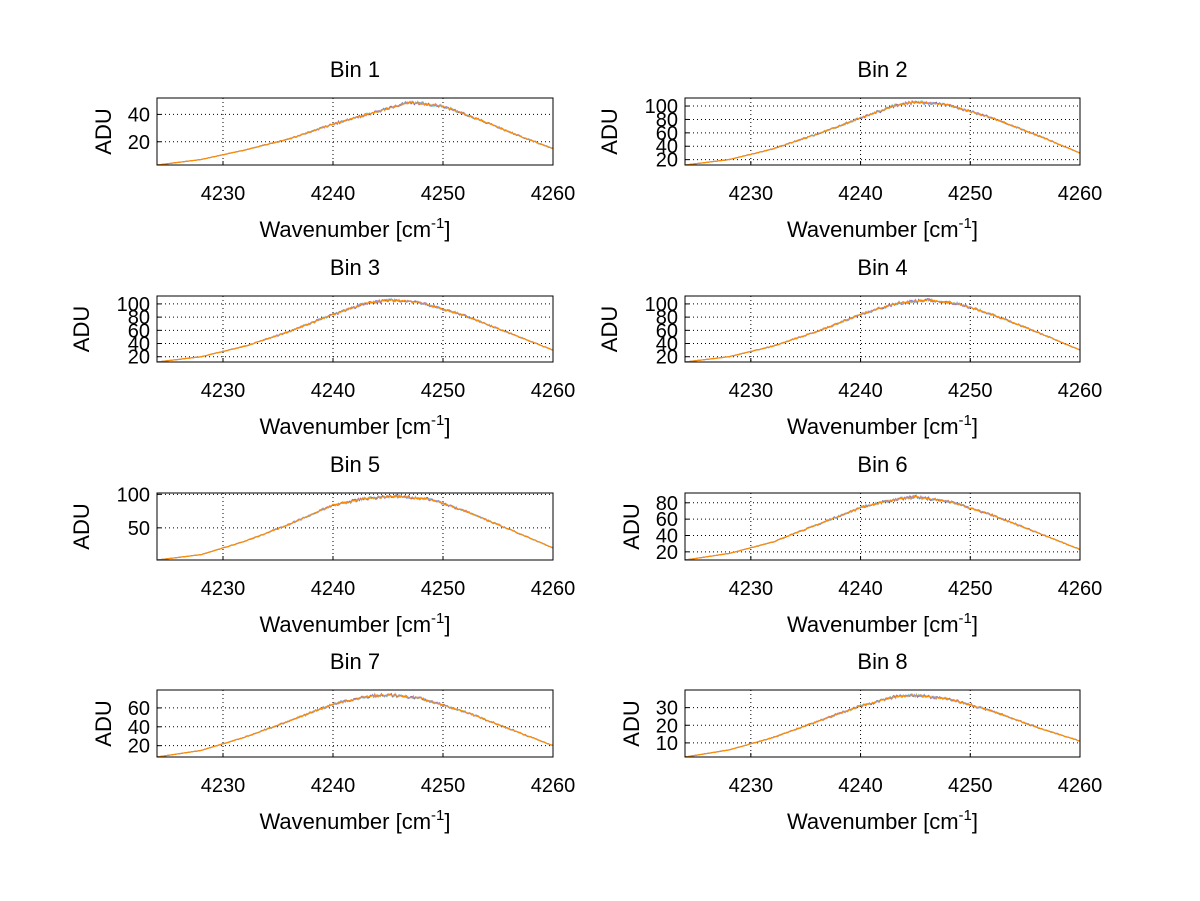  Describe the element at coordinates (882, 267) in the screenshot. I see `subplot-title: Bin 4` at that location.